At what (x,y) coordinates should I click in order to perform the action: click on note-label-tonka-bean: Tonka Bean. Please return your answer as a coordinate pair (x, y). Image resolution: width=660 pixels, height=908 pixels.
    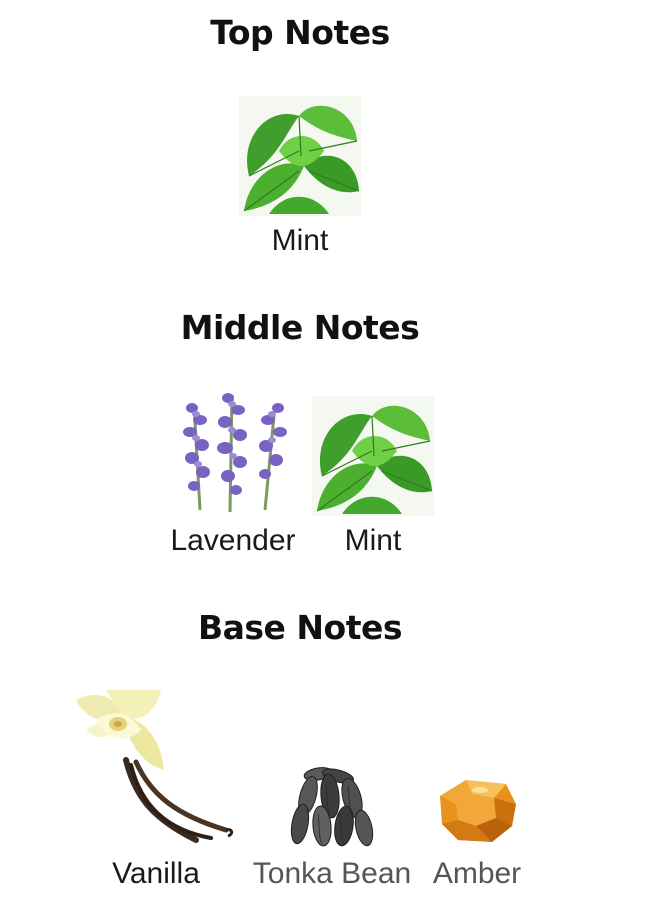
    Looking at the image, I should click on (332, 873).